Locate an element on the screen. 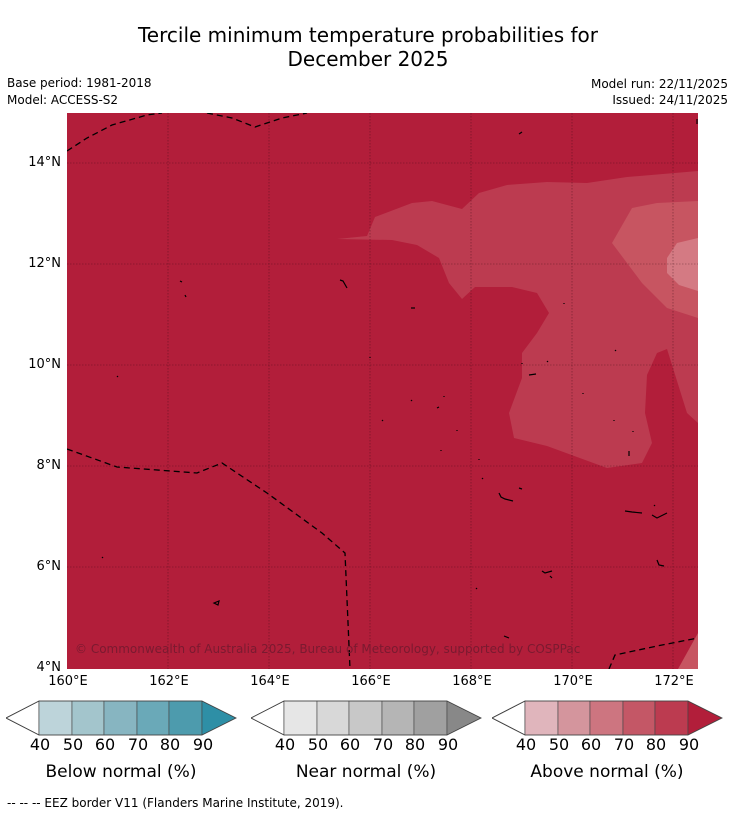 This screenshot has width=736, height=816. cb-near-tick-40: 40 is located at coordinates (285, 744).